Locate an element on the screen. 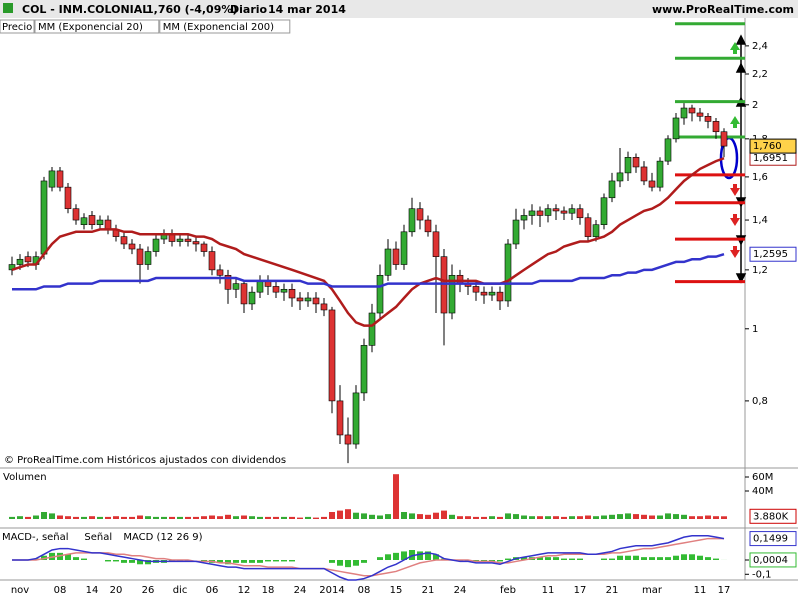  y-tick-label: 2,4 is located at coordinates (760, 46).